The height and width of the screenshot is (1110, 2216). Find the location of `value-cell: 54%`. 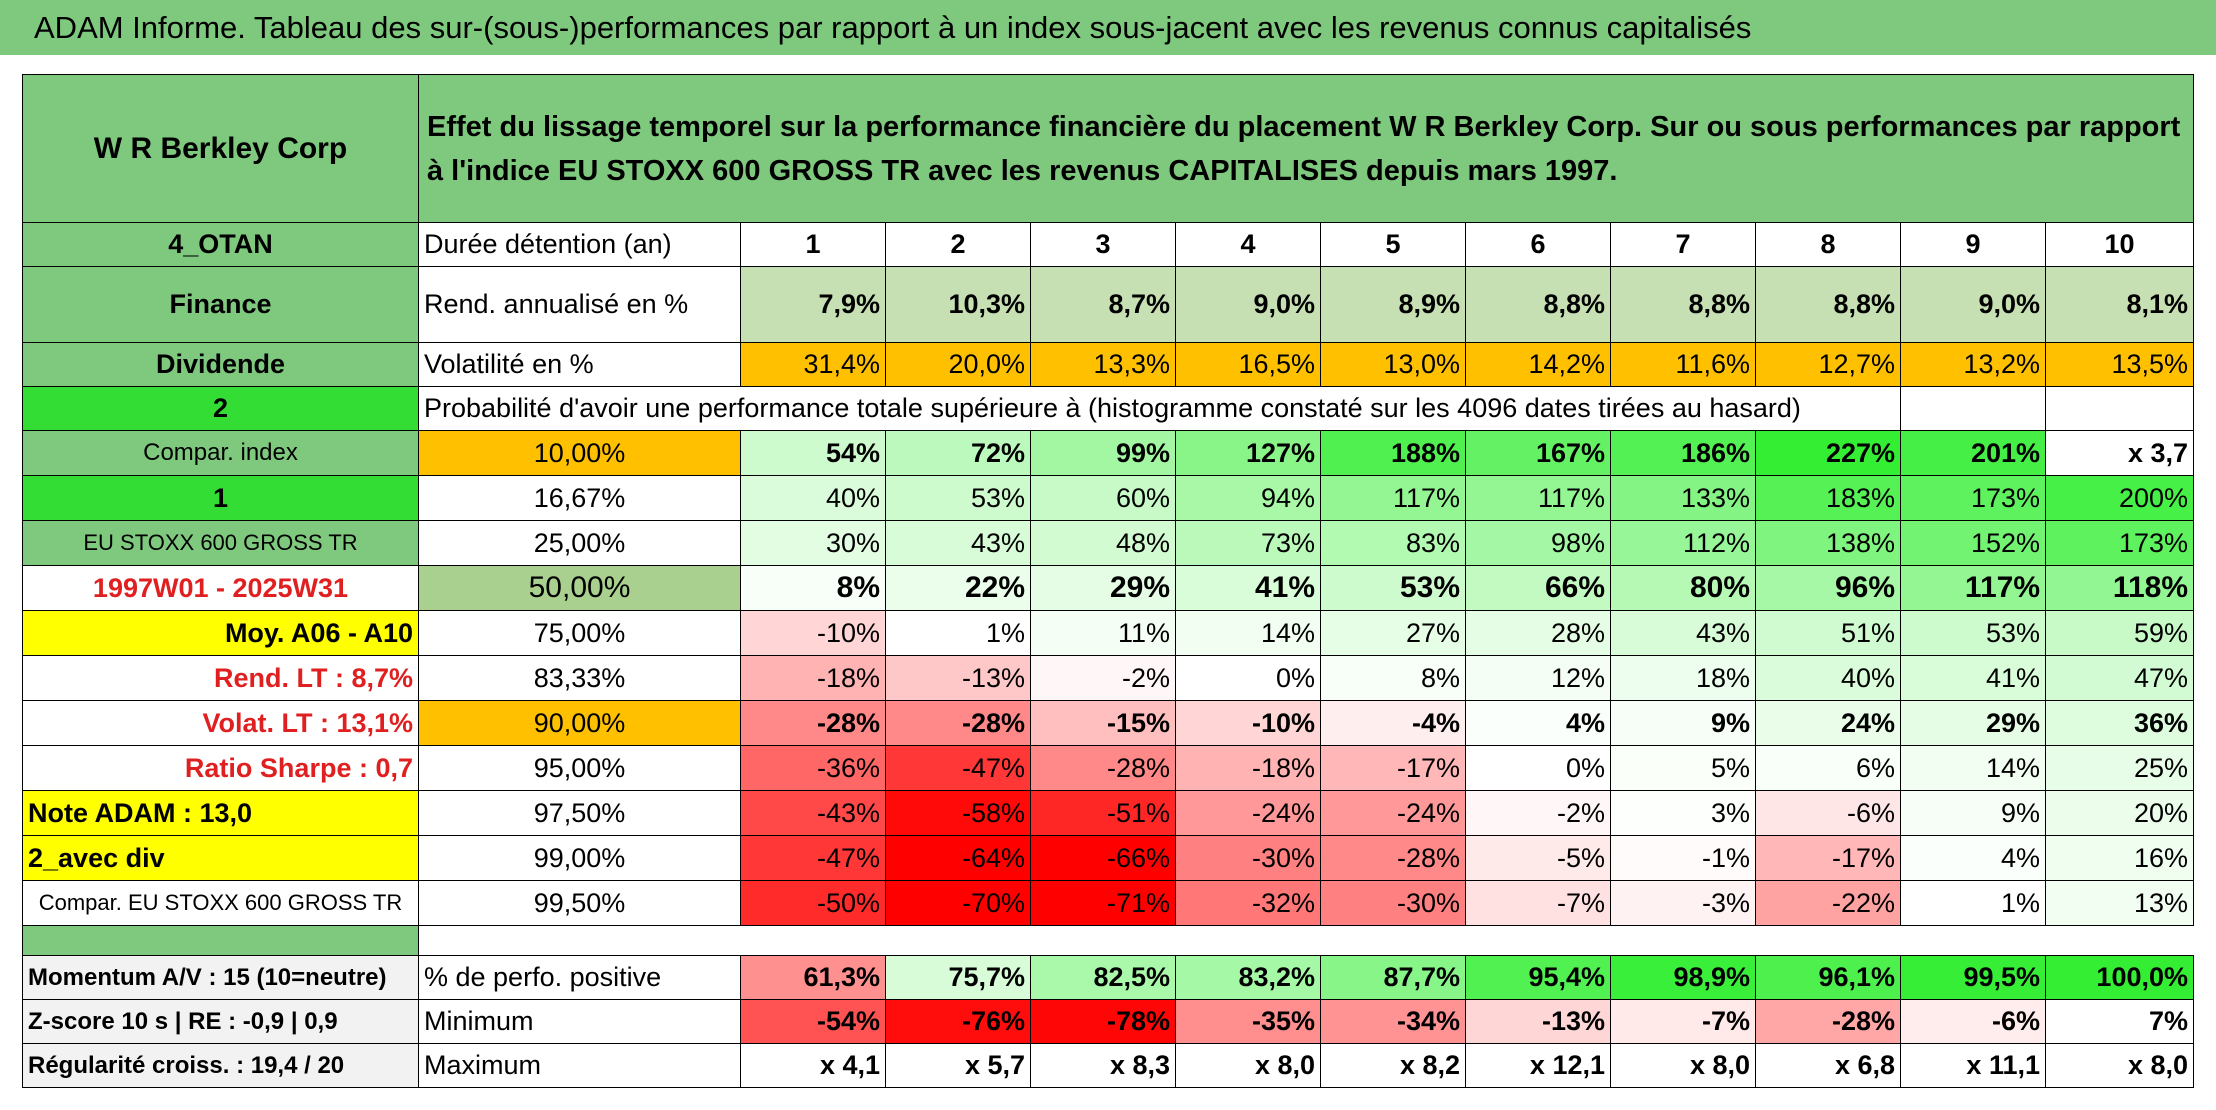

value-cell: 54% is located at coordinates (813, 453).